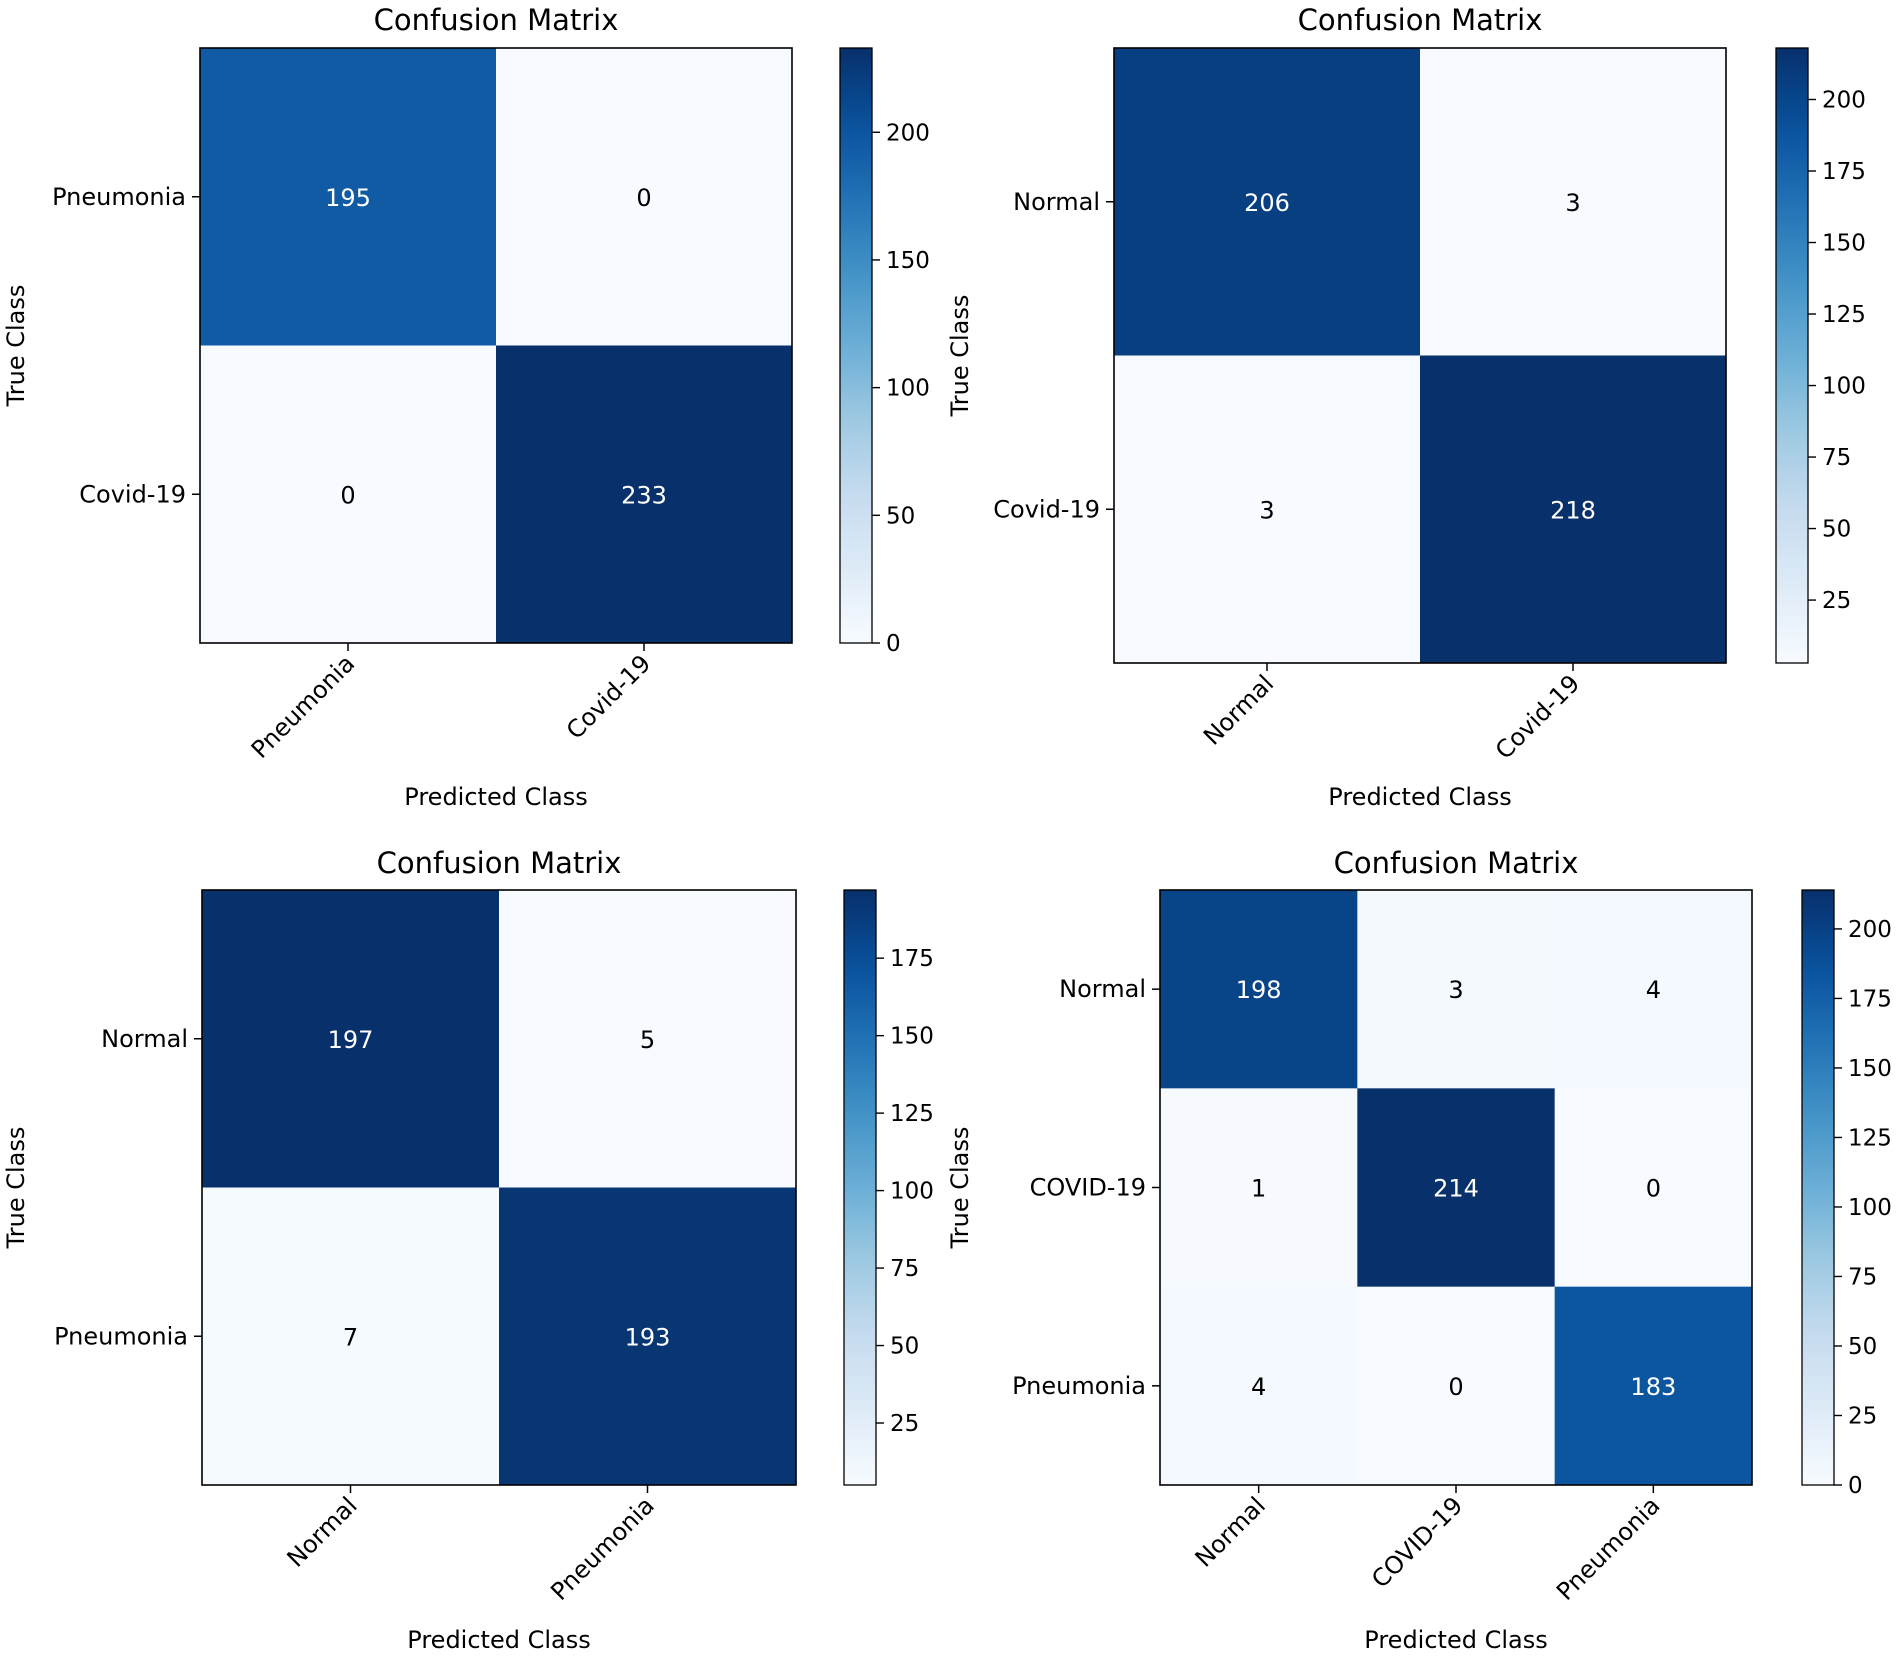  What do you see at coordinates (1088, 1188) in the screenshot?
I see `y-tick-label: COVID-19` at bounding box center [1088, 1188].